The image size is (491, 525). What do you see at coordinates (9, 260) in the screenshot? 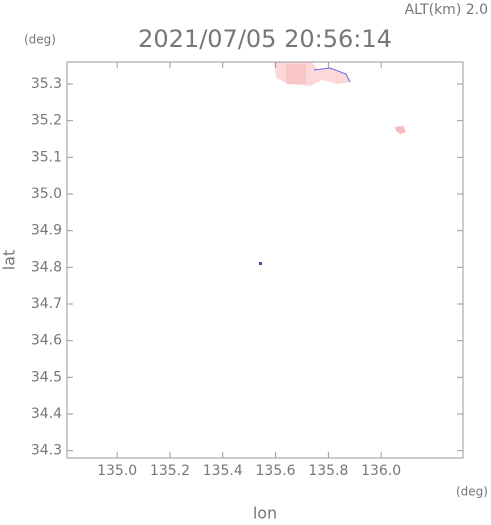
I see `y-axis-label: lat` at bounding box center [9, 260].